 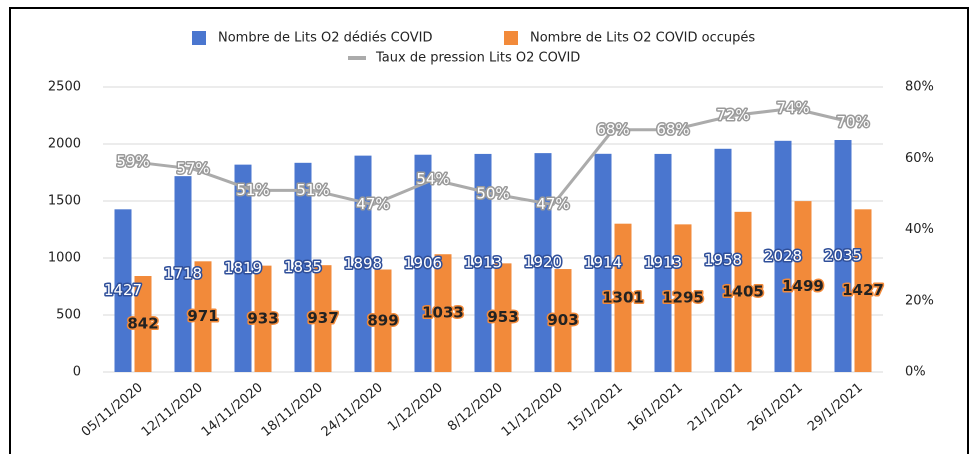 I want to click on data-label: 1819, so click(x=243, y=268).